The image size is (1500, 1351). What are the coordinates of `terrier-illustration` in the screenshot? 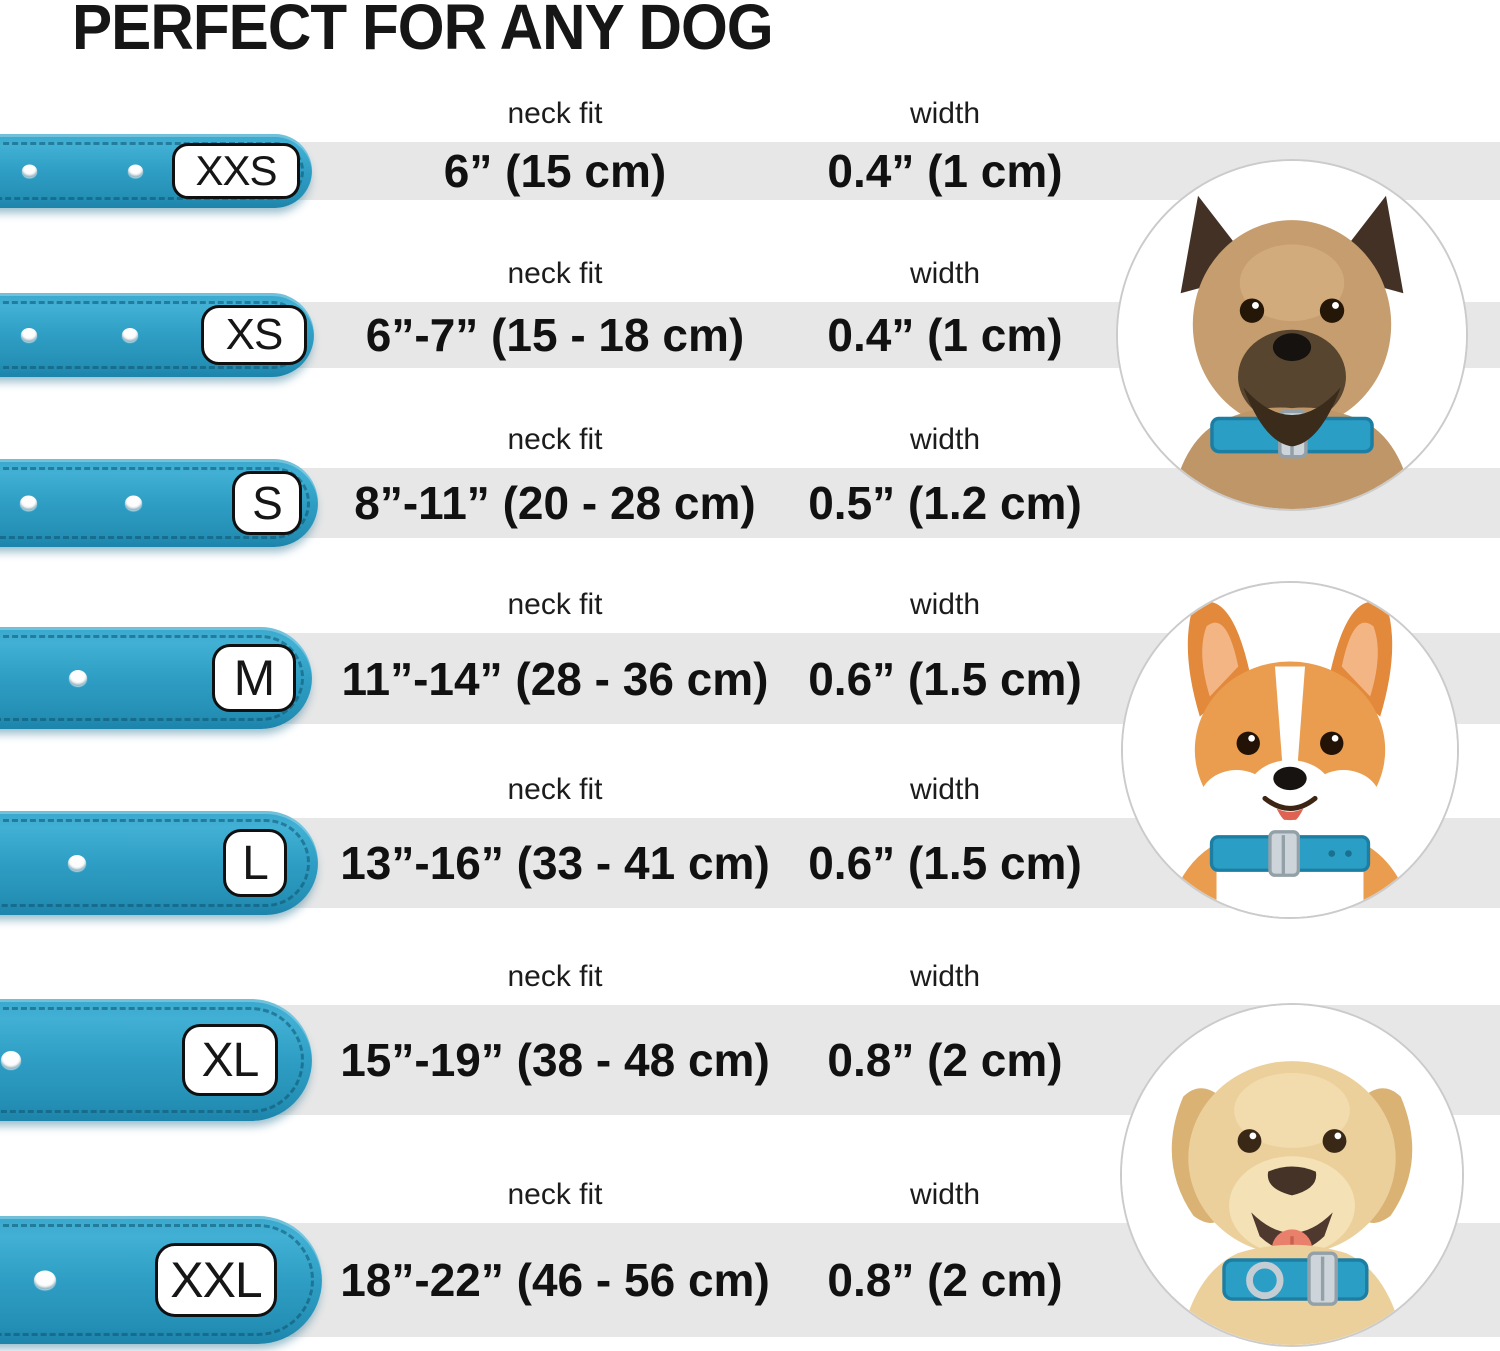 It's located at (1292, 335).